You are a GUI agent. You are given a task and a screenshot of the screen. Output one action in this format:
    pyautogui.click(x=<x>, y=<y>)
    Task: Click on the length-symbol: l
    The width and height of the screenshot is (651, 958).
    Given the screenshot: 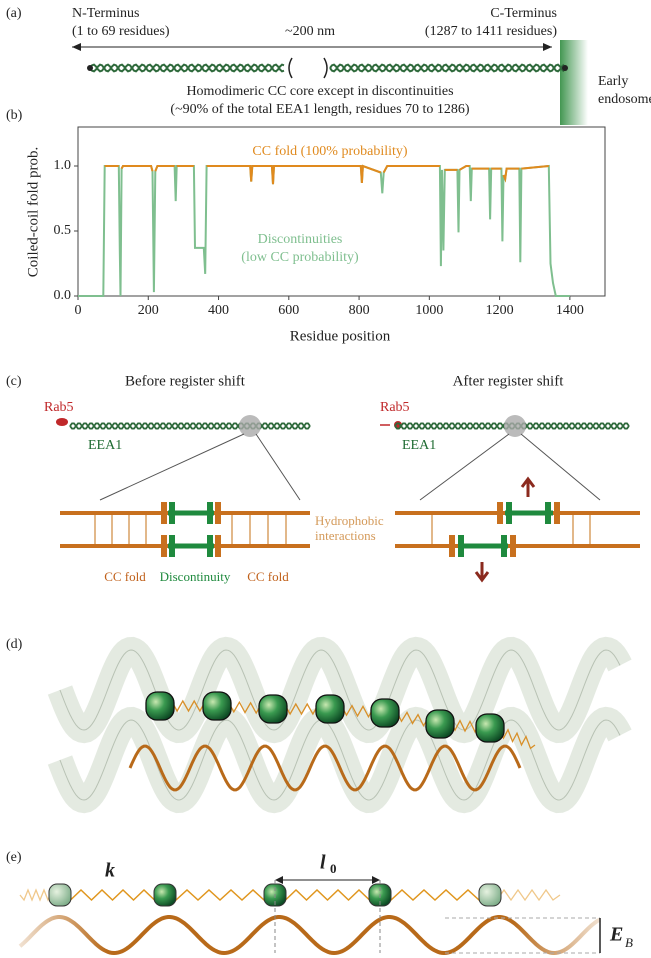 What is the action you would take?
    pyautogui.click(x=323, y=863)
    